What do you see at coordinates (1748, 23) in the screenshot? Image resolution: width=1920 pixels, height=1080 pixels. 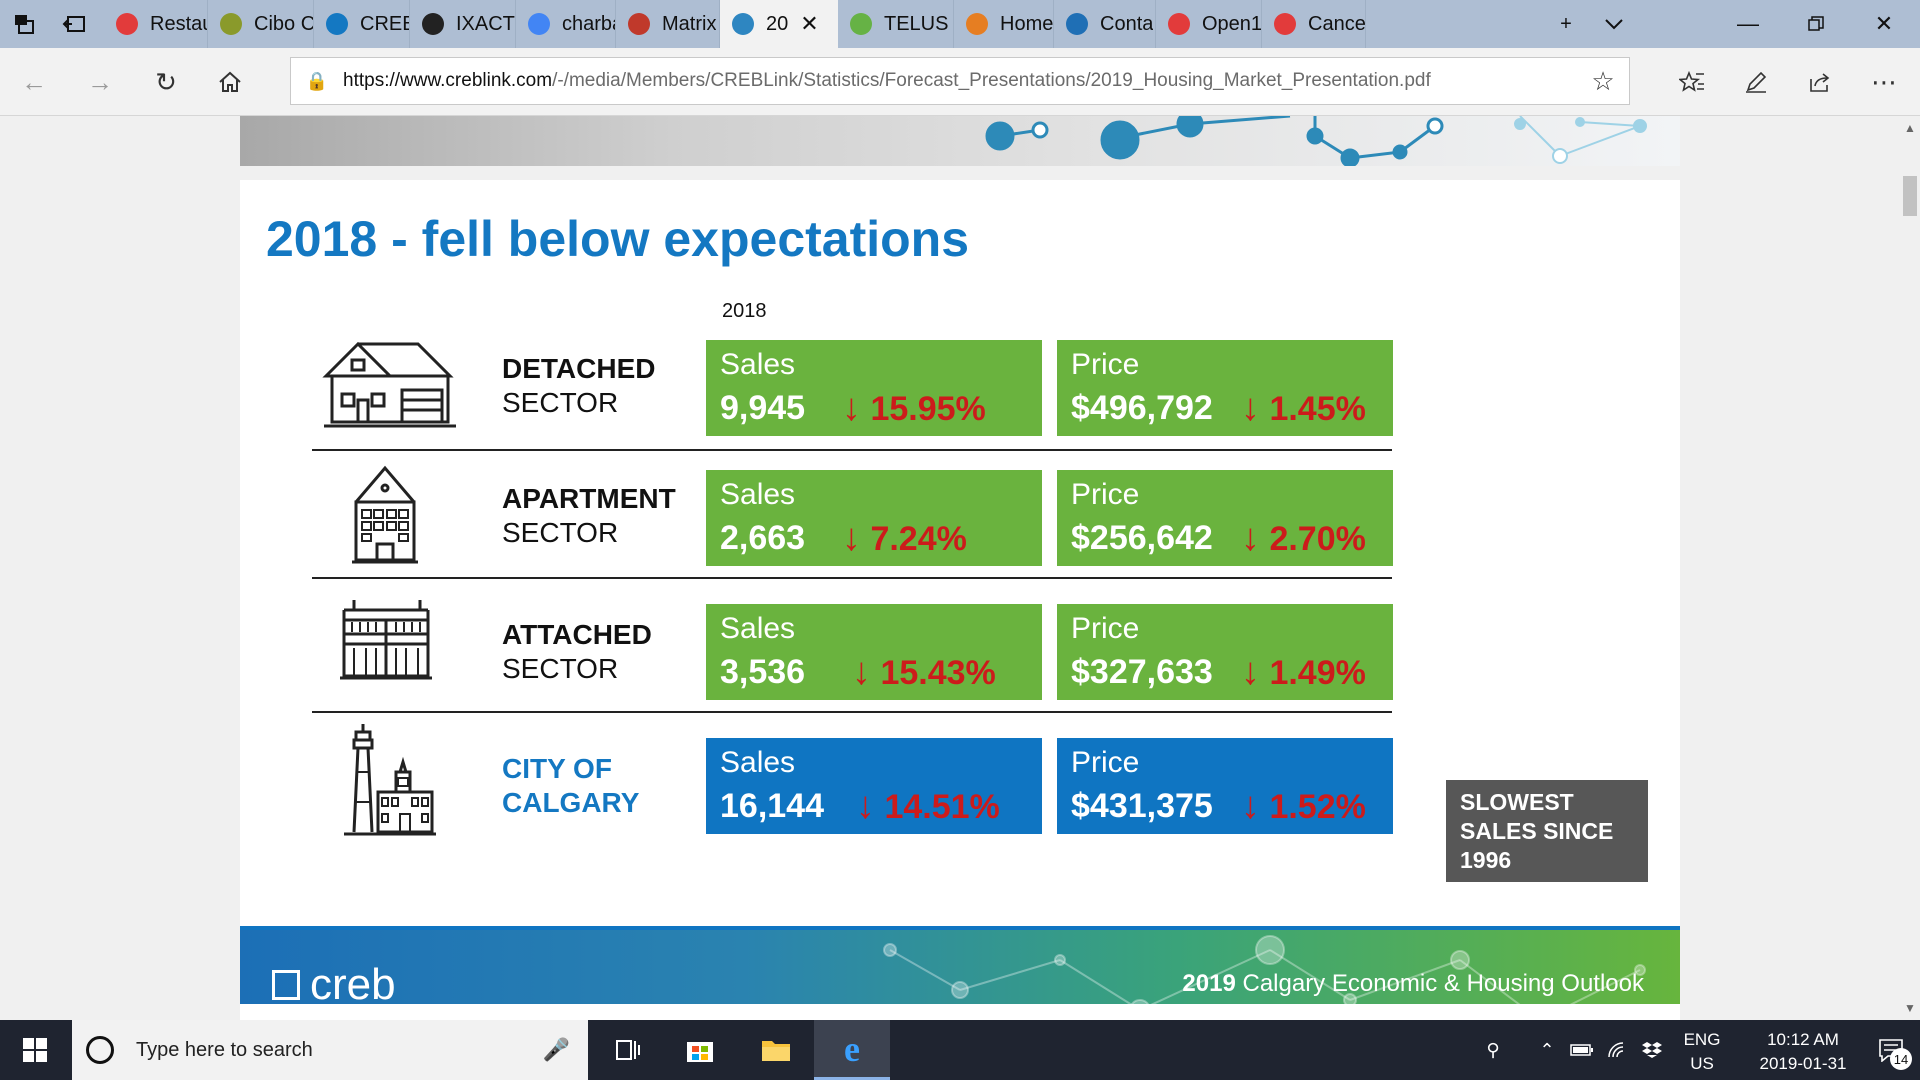 I see `minimize-button: —` at bounding box center [1748, 23].